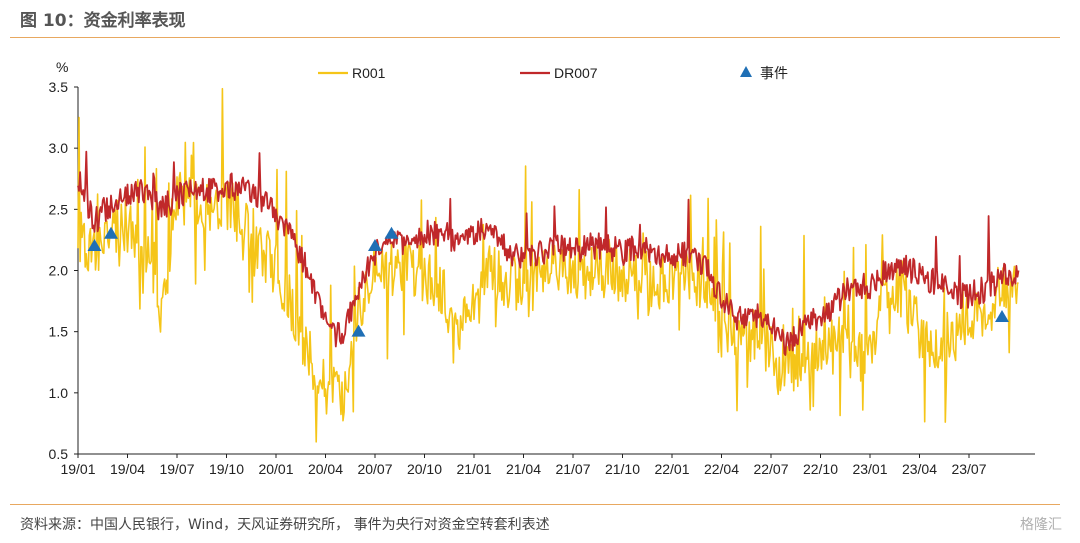  What do you see at coordinates (59, 271) in the screenshot?
I see `y-tick-label: 2.0` at bounding box center [59, 271].